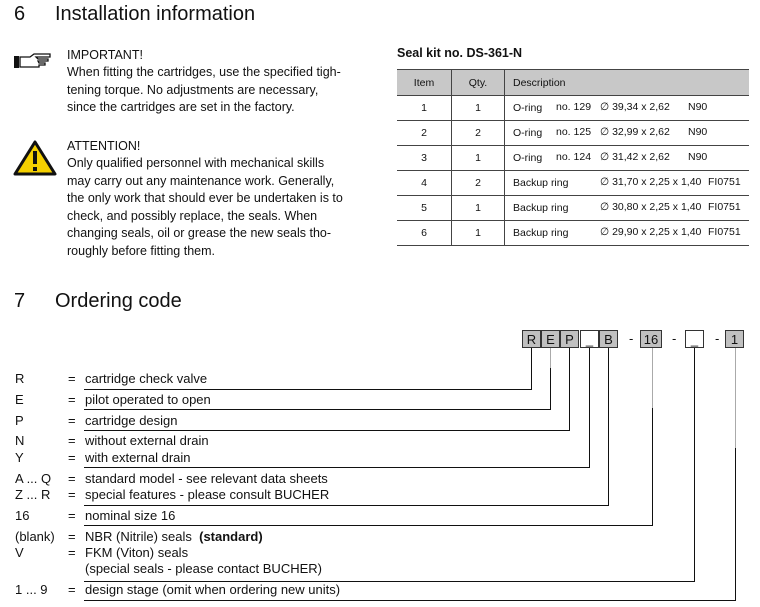  What do you see at coordinates (573, 233) in the screenshot?
I see `seal-kit-row: 6 1 Backup ring ∅ 29,90 x 2,25 x 1,40 FI0751` at bounding box center [573, 233].